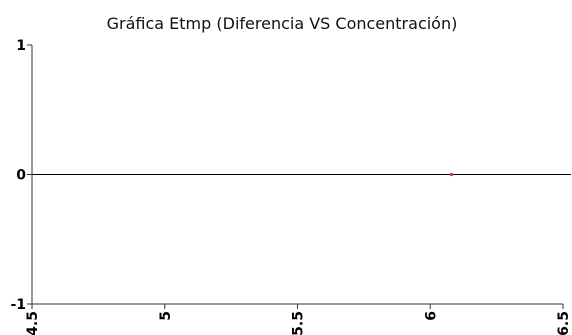  Describe the element at coordinates (21, 176) in the screenshot. I see `y-tick-label: 0` at that location.